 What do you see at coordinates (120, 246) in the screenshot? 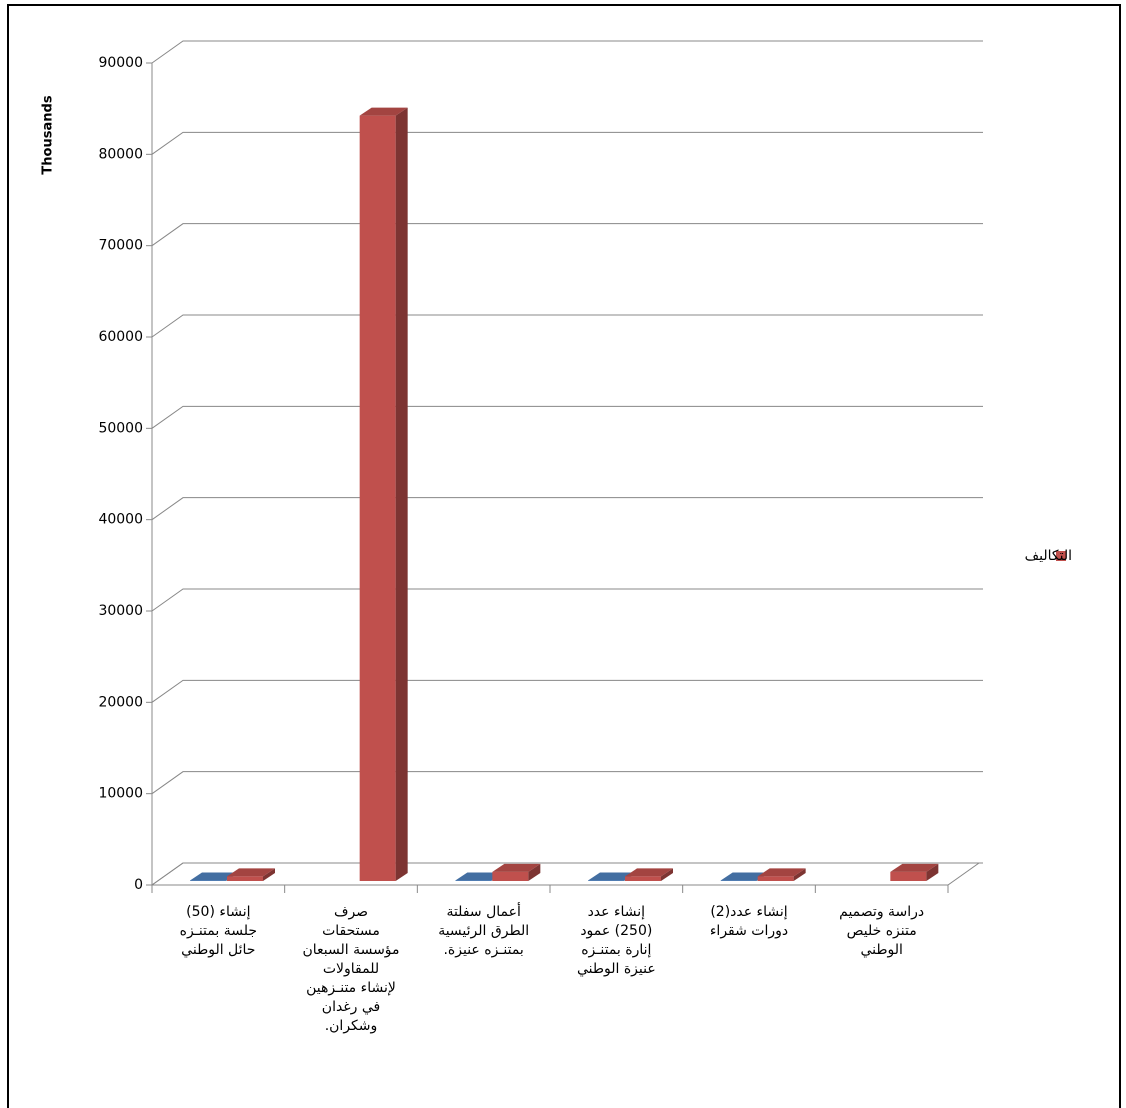
I see `y-tick-label: 70000` at bounding box center [120, 246].